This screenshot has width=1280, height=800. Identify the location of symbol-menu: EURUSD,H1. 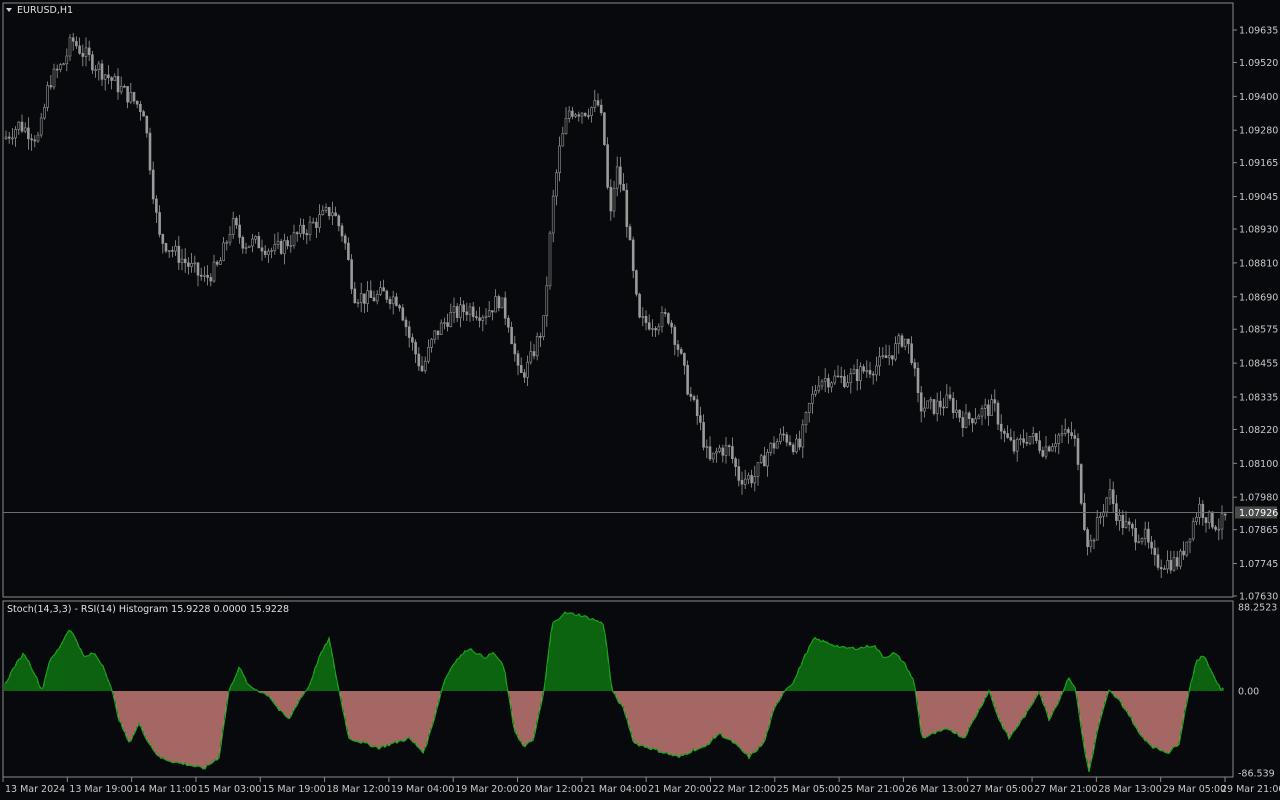
(39, 10).